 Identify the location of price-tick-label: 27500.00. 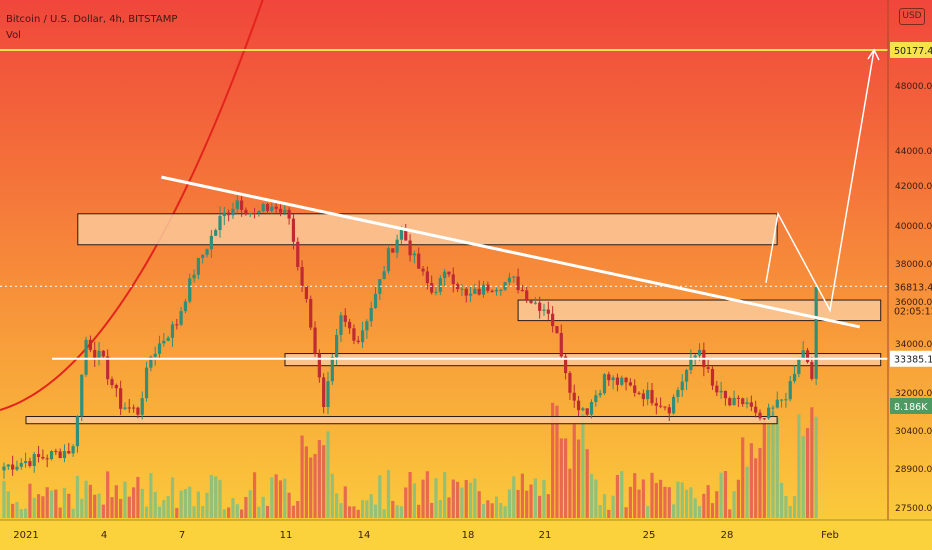
(913, 509).